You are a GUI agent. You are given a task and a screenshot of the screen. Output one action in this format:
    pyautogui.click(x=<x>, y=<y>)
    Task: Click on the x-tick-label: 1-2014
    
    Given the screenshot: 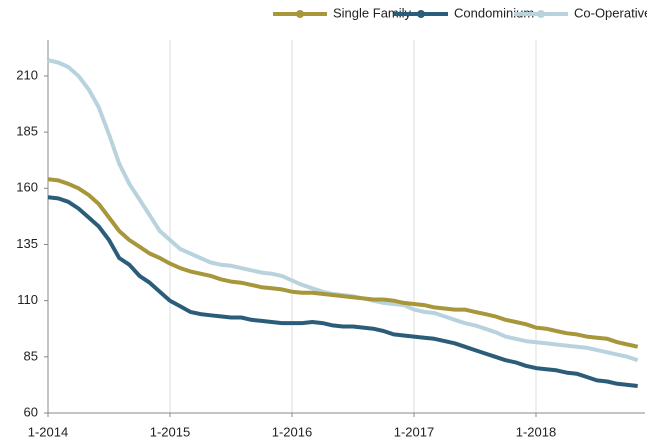 What is the action you would take?
    pyautogui.click(x=48, y=431)
    